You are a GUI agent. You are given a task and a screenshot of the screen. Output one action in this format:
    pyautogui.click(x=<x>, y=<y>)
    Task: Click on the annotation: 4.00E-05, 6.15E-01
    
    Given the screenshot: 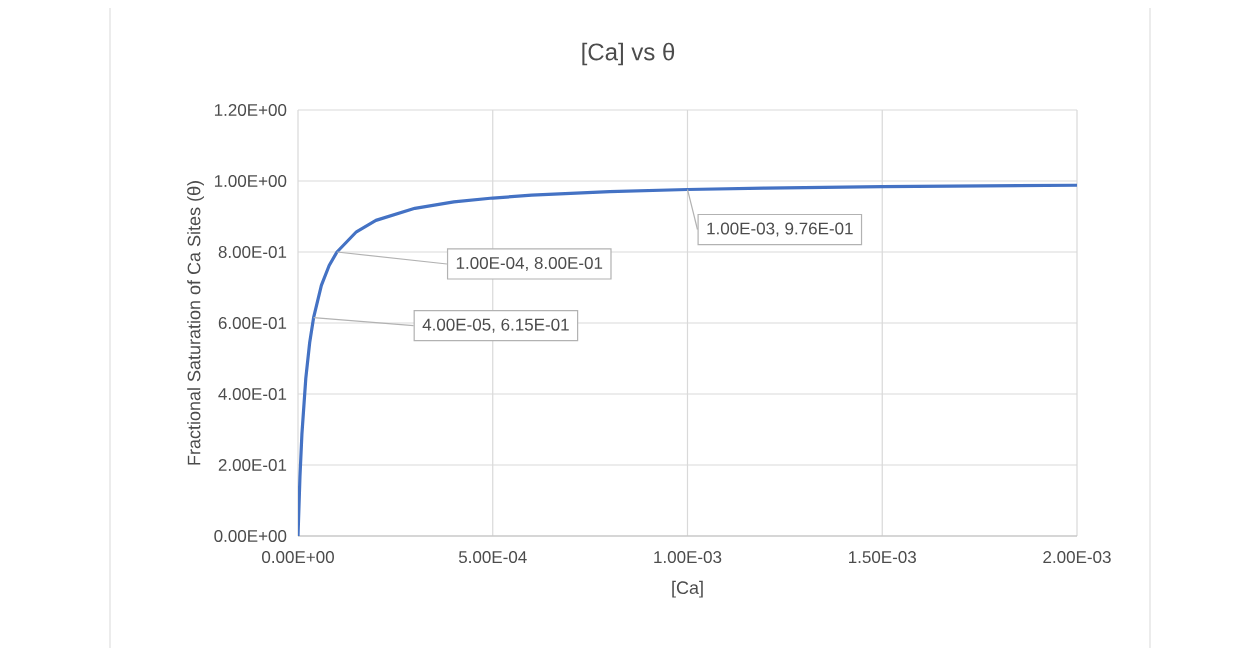 What is the action you would take?
    pyautogui.click(x=495, y=325)
    